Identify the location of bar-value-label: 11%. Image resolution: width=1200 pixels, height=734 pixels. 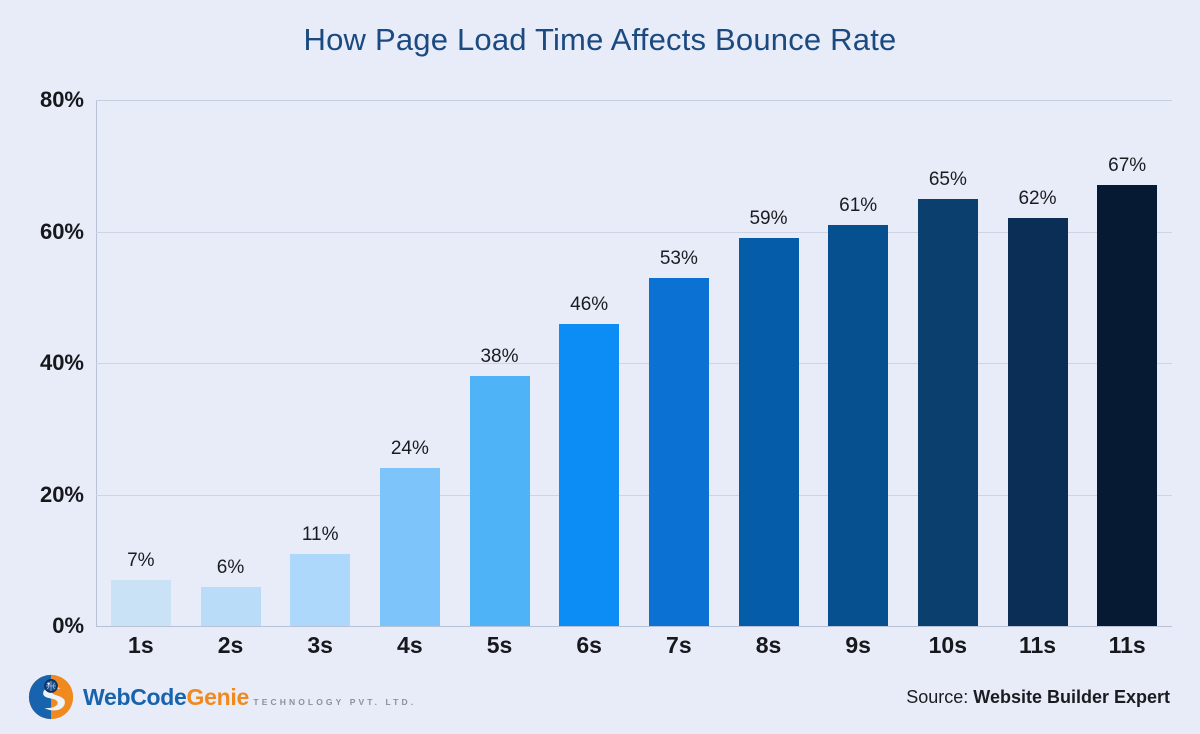
(320, 534).